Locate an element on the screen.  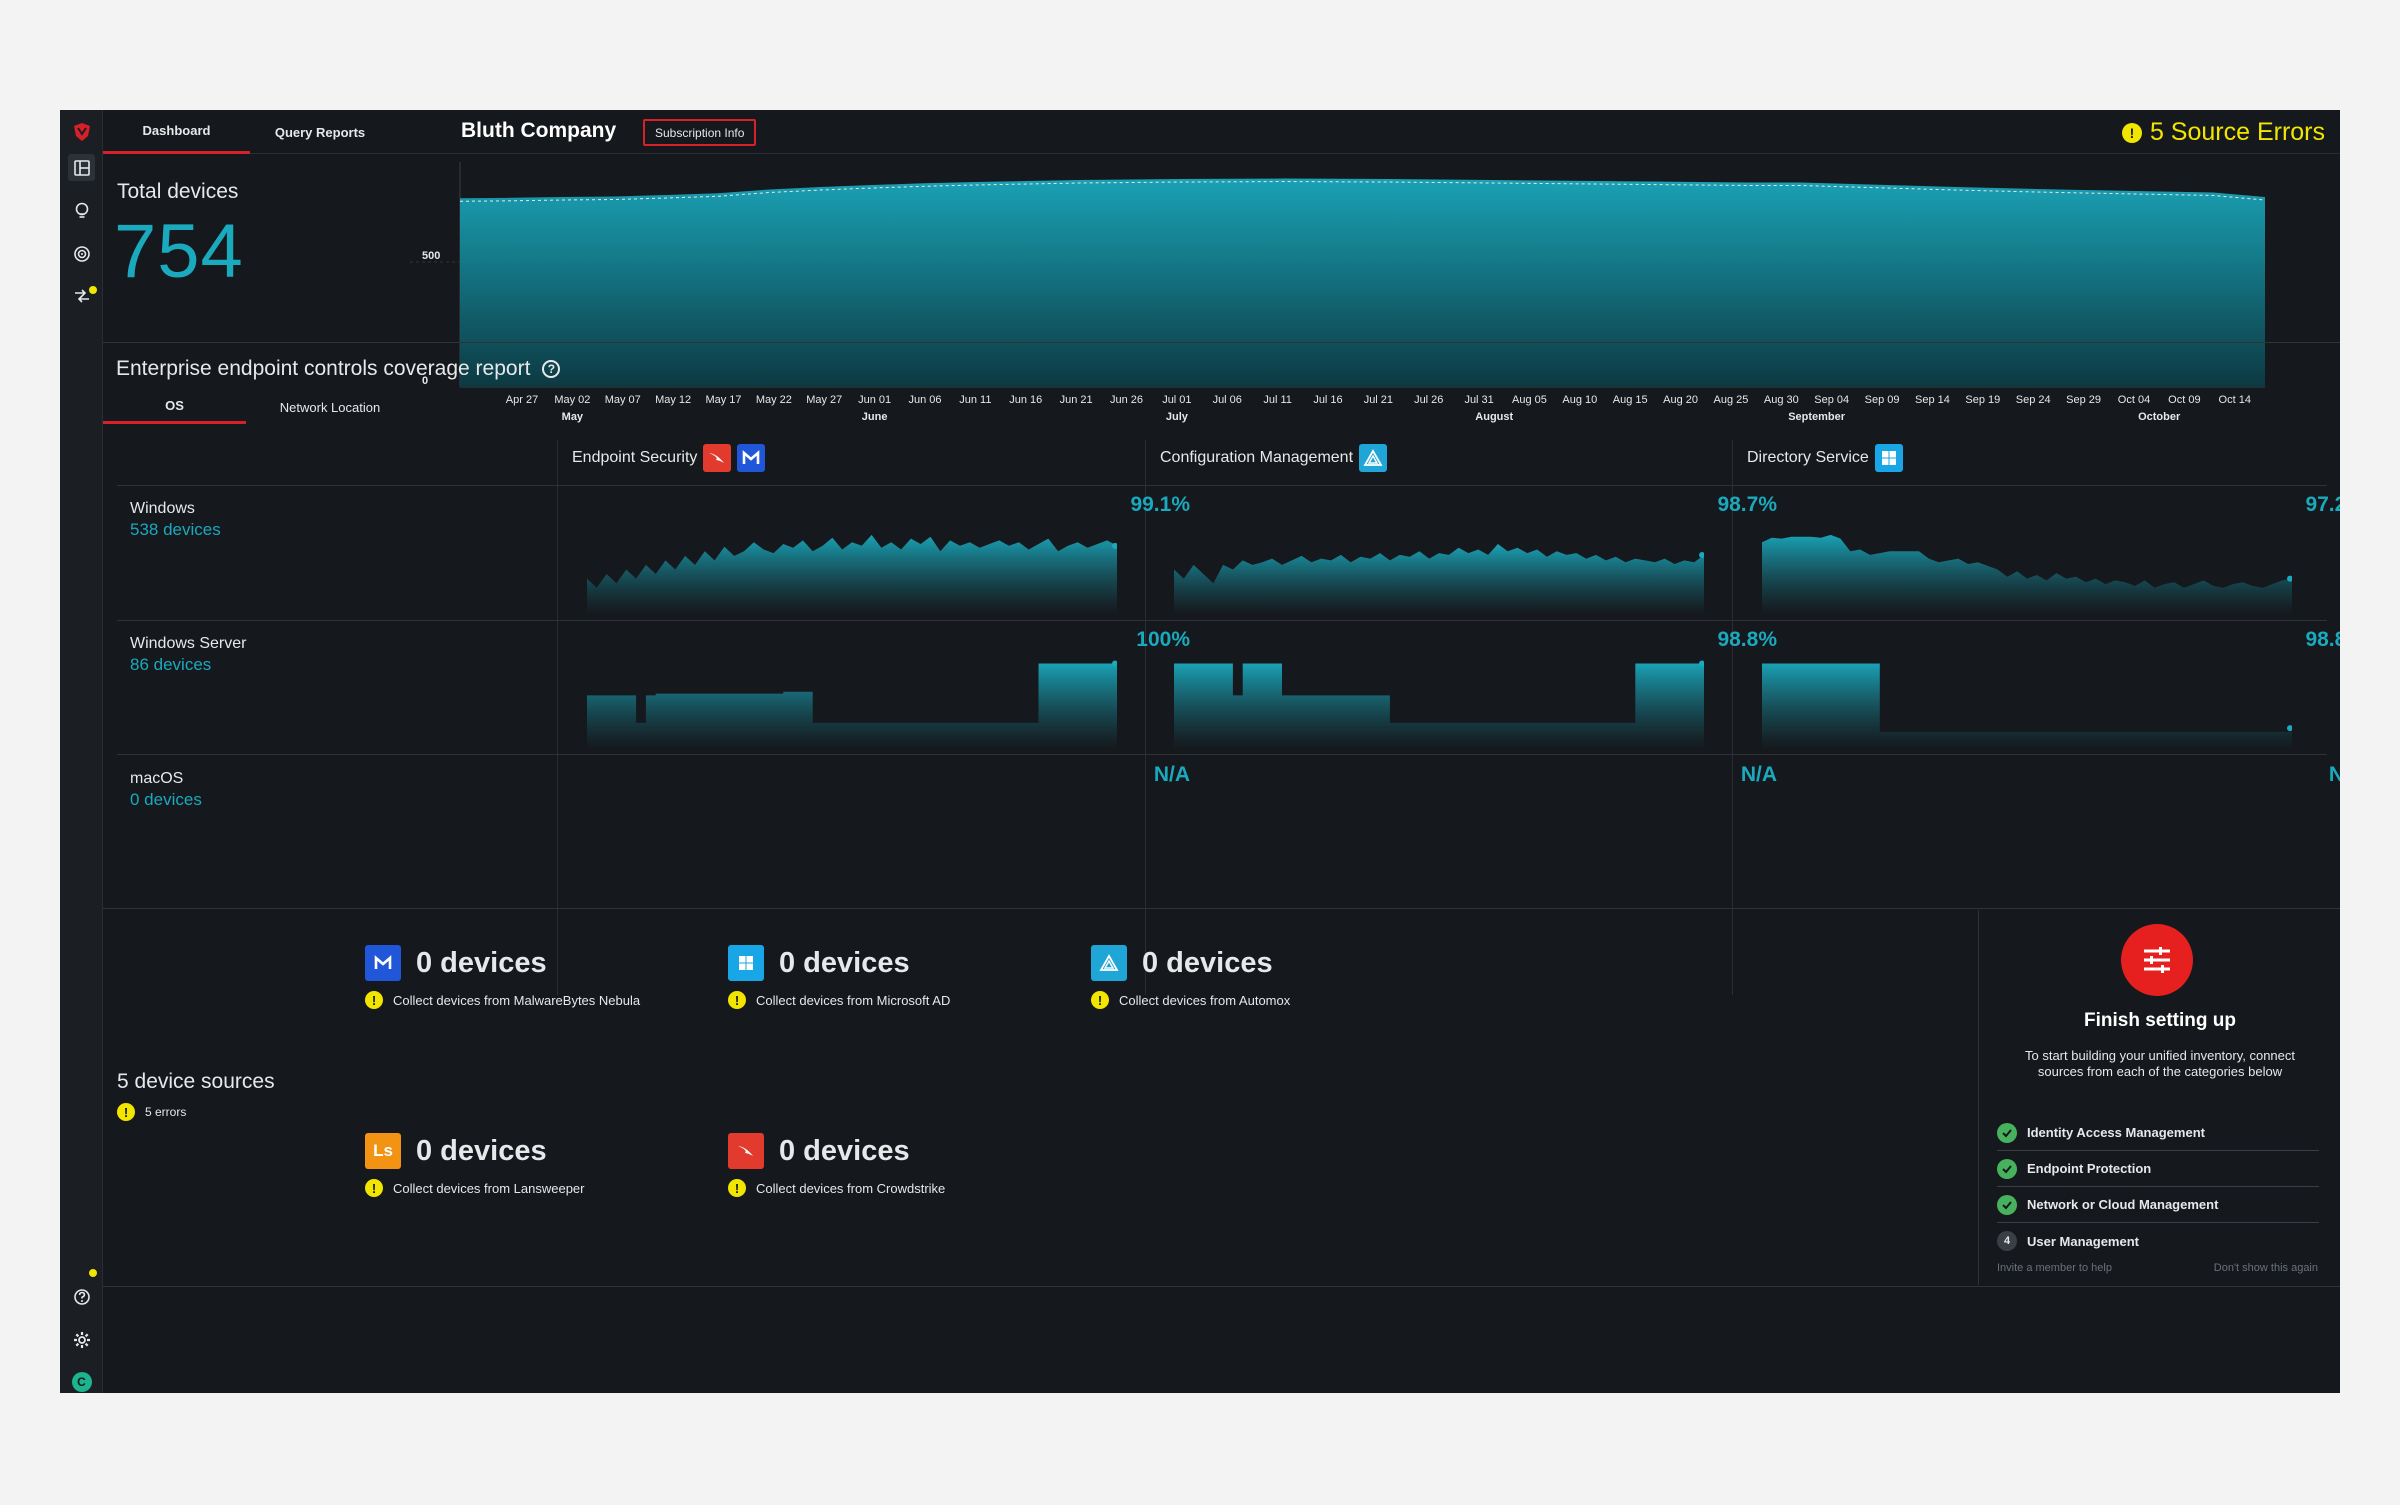
setup-title: Finish setting up is located at coordinates (2160, 1020).